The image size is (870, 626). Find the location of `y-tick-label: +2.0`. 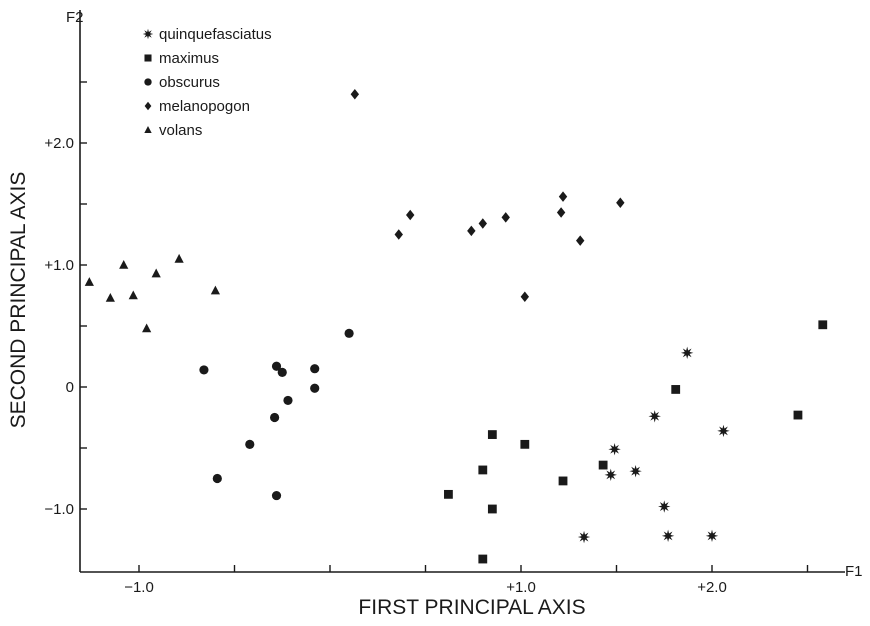

y-tick-label: +2.0 is located at coordinates (59, 143).